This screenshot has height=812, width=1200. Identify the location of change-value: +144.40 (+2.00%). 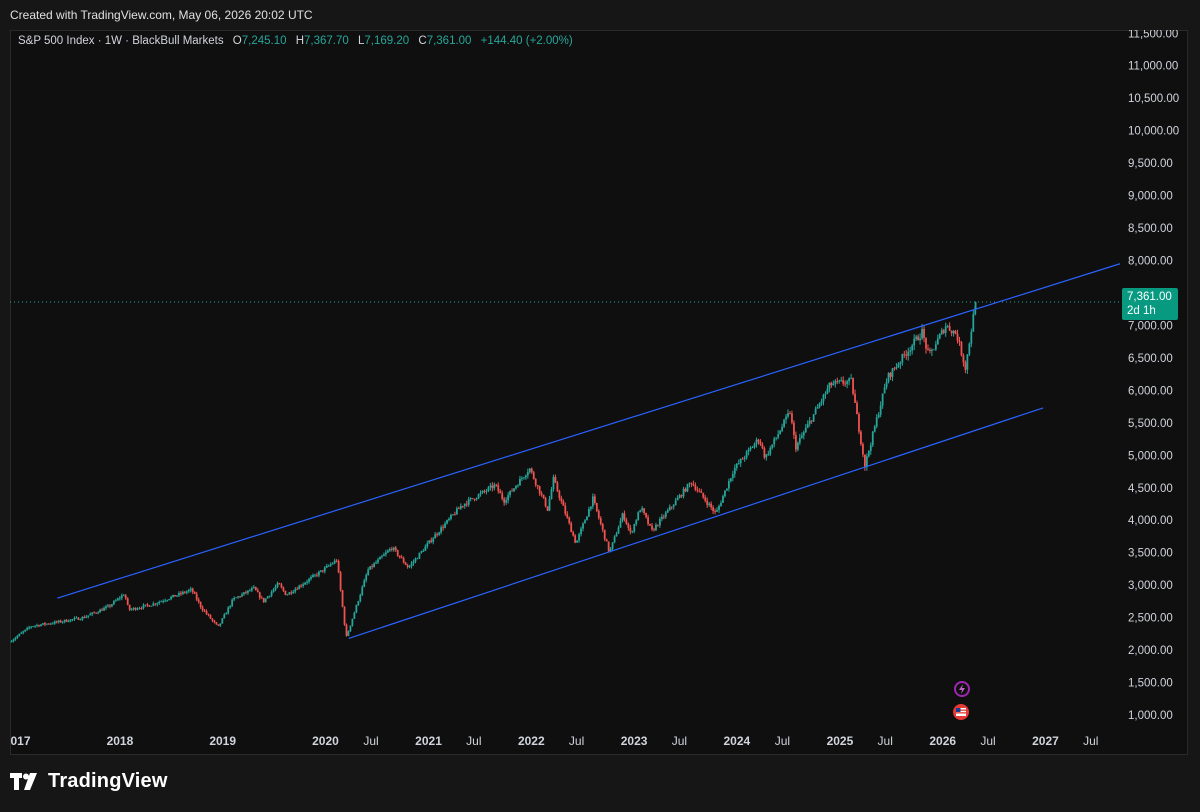
(526, 41).